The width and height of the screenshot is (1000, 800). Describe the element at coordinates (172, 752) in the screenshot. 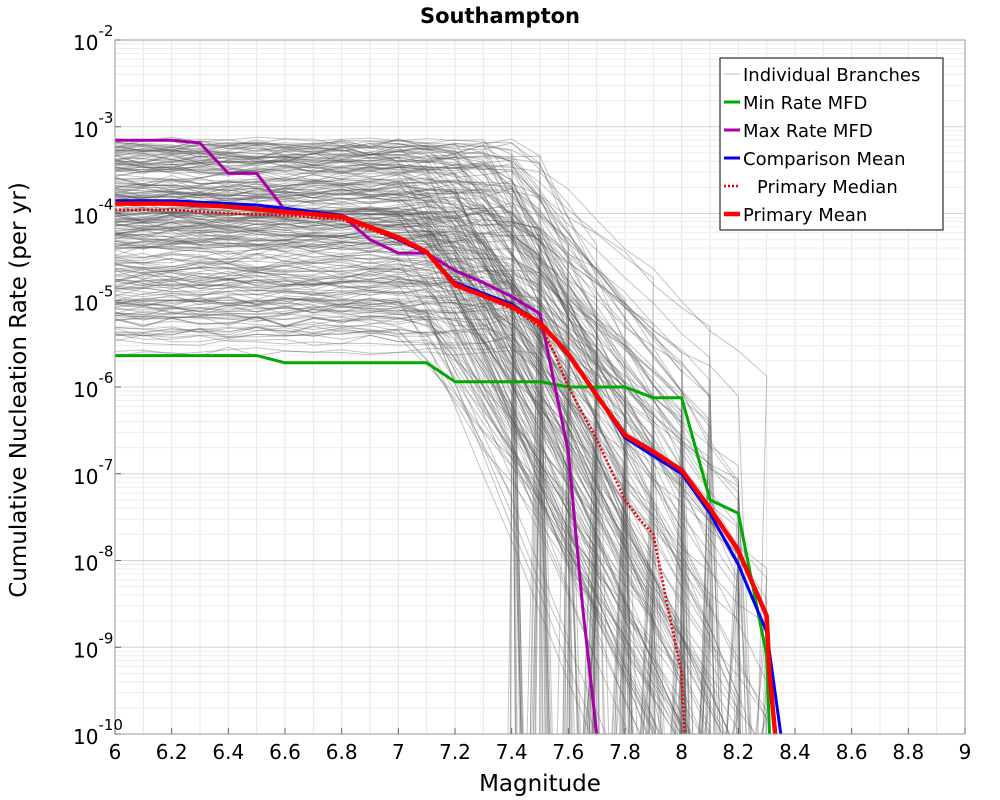

I see `x-tick-label: 6.2` at that location.